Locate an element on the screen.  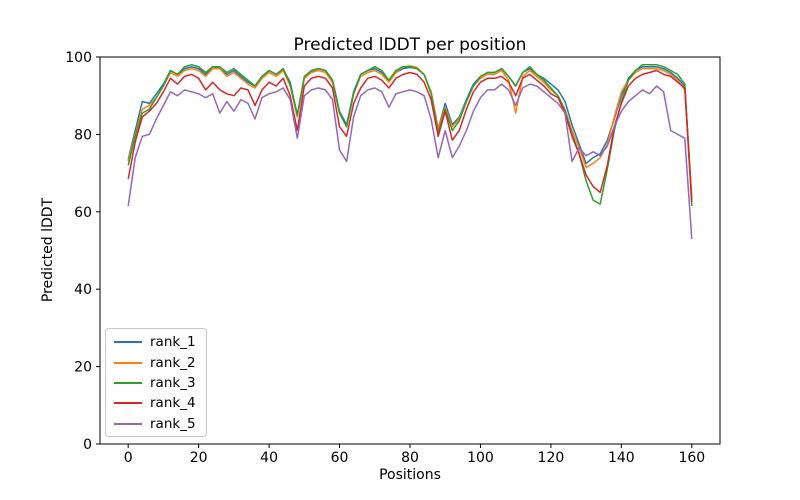
x-tick-label: 80 is located at coordinates (410, 458).